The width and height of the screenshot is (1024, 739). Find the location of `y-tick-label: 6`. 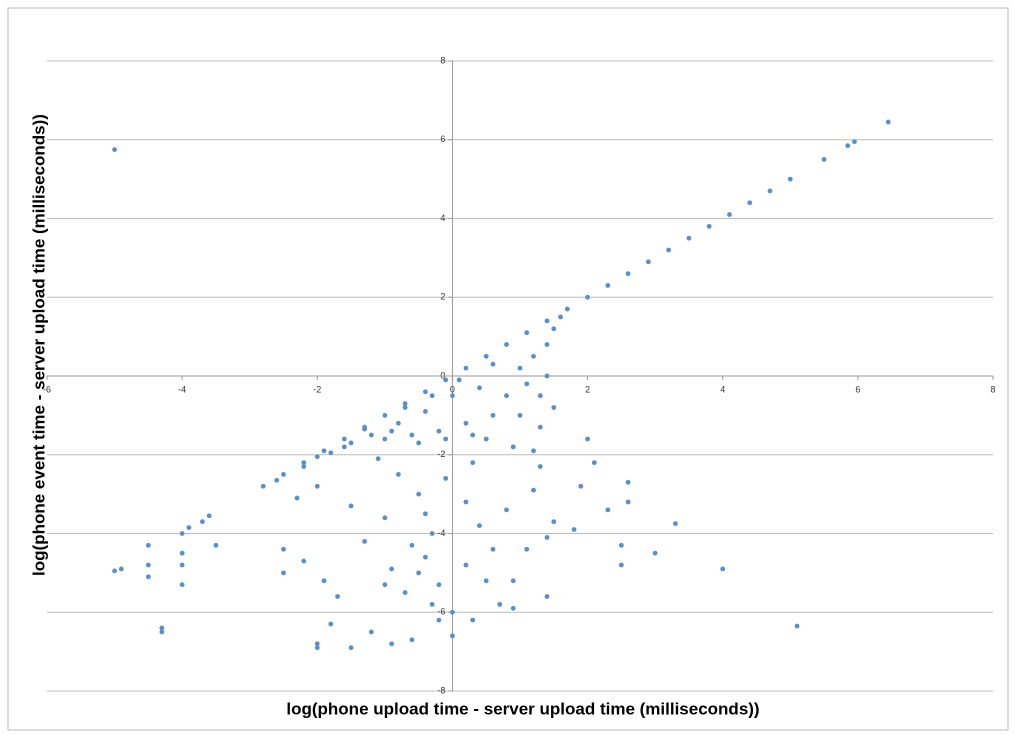

y-tick-label: 6 is located at coordinates (442, 139).